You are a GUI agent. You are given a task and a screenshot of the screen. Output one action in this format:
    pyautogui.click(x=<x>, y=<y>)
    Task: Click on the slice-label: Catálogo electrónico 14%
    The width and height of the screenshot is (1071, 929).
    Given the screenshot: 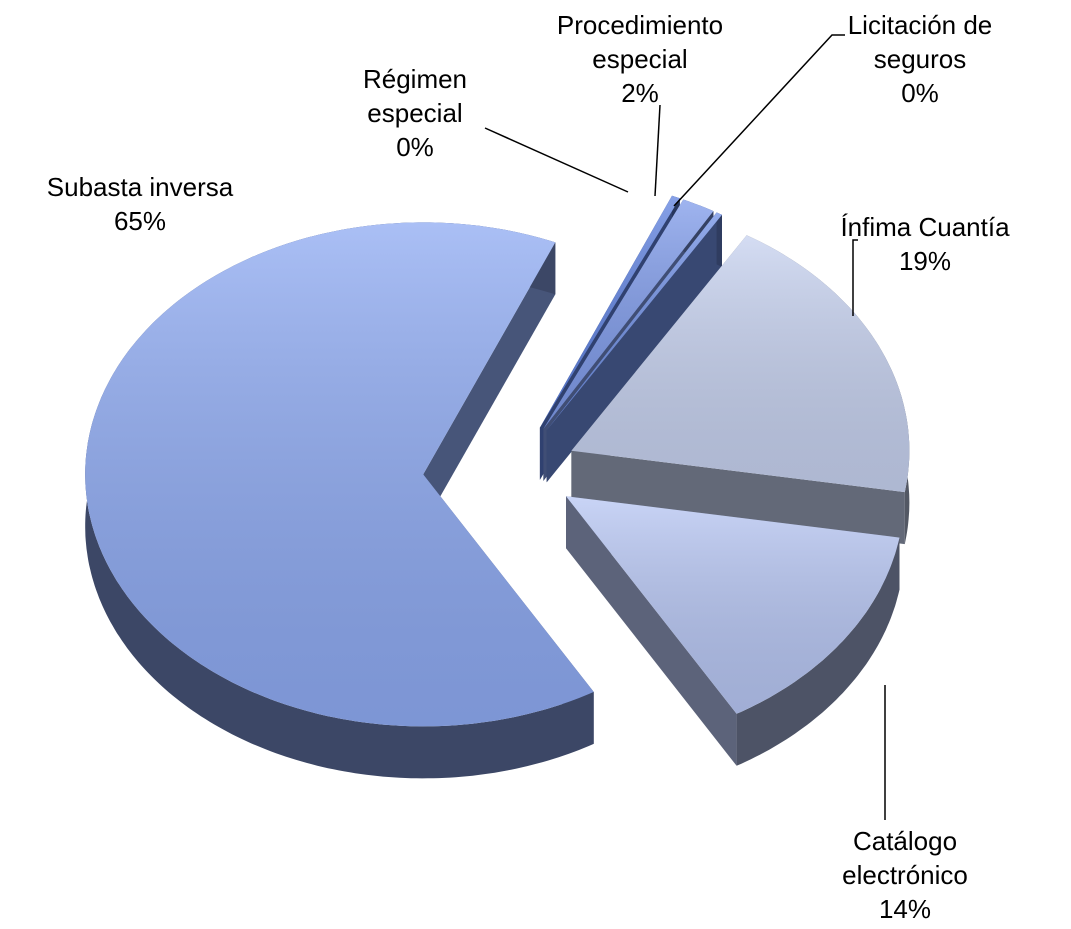 What is the action you would take?
    pyautogui.click(x=905, y=875)
    